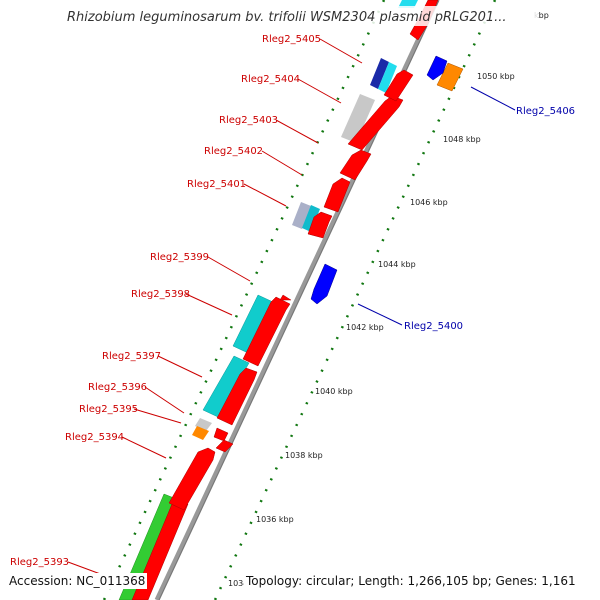 The width and height of the screenshot is (600, 600). What do you see at coordinates (200, 433) in the screenshot?
I see `blast-hit-orange-small` at bounding box center [200, 433].